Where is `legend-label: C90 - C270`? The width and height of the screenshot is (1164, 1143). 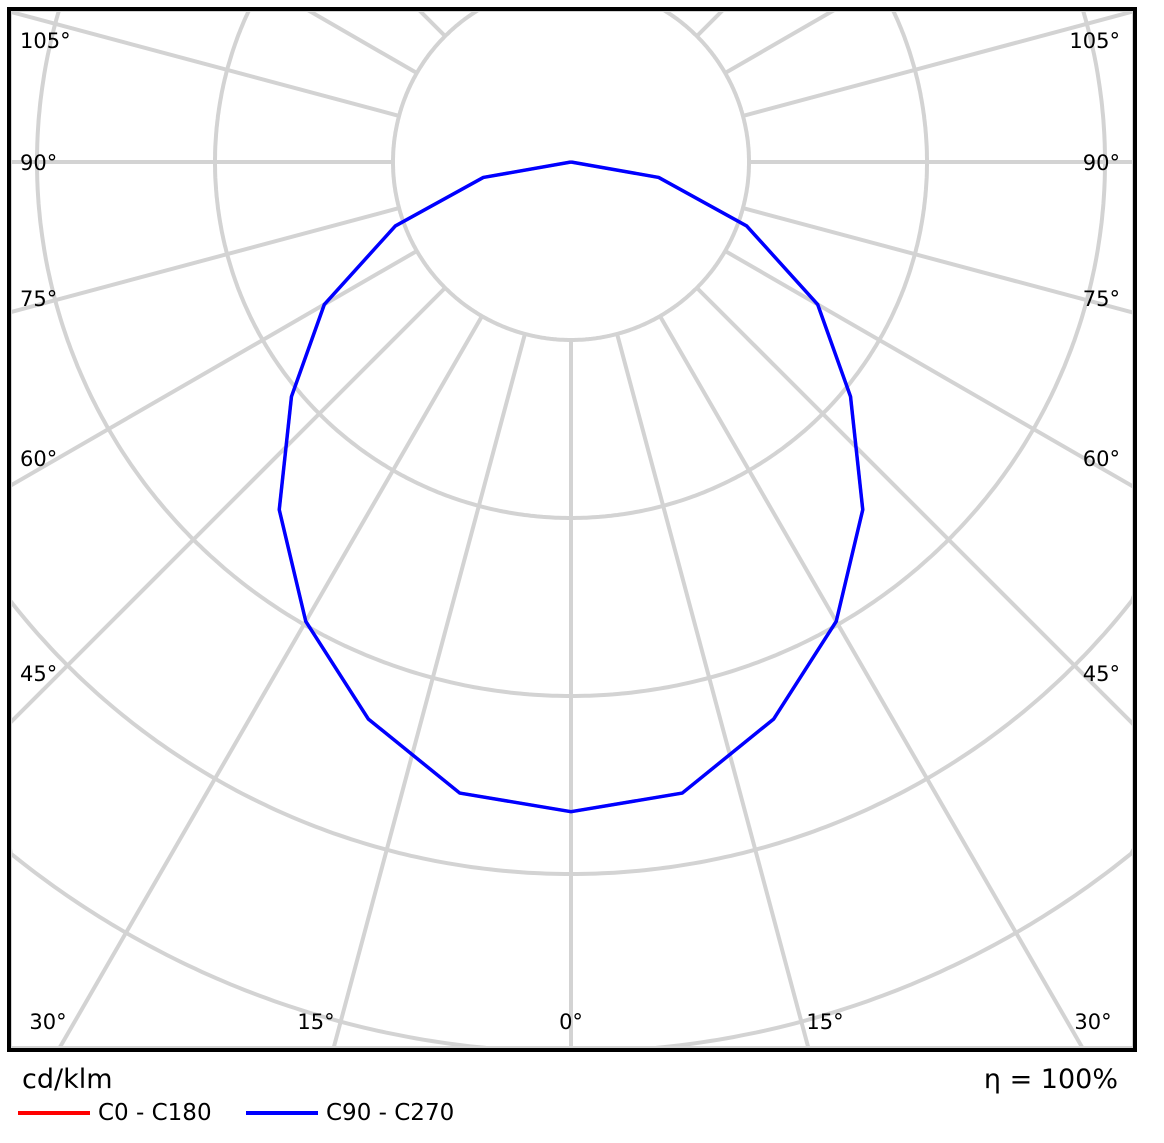 legend-label: C90 - C270 is located at coordinates (390, 1113).